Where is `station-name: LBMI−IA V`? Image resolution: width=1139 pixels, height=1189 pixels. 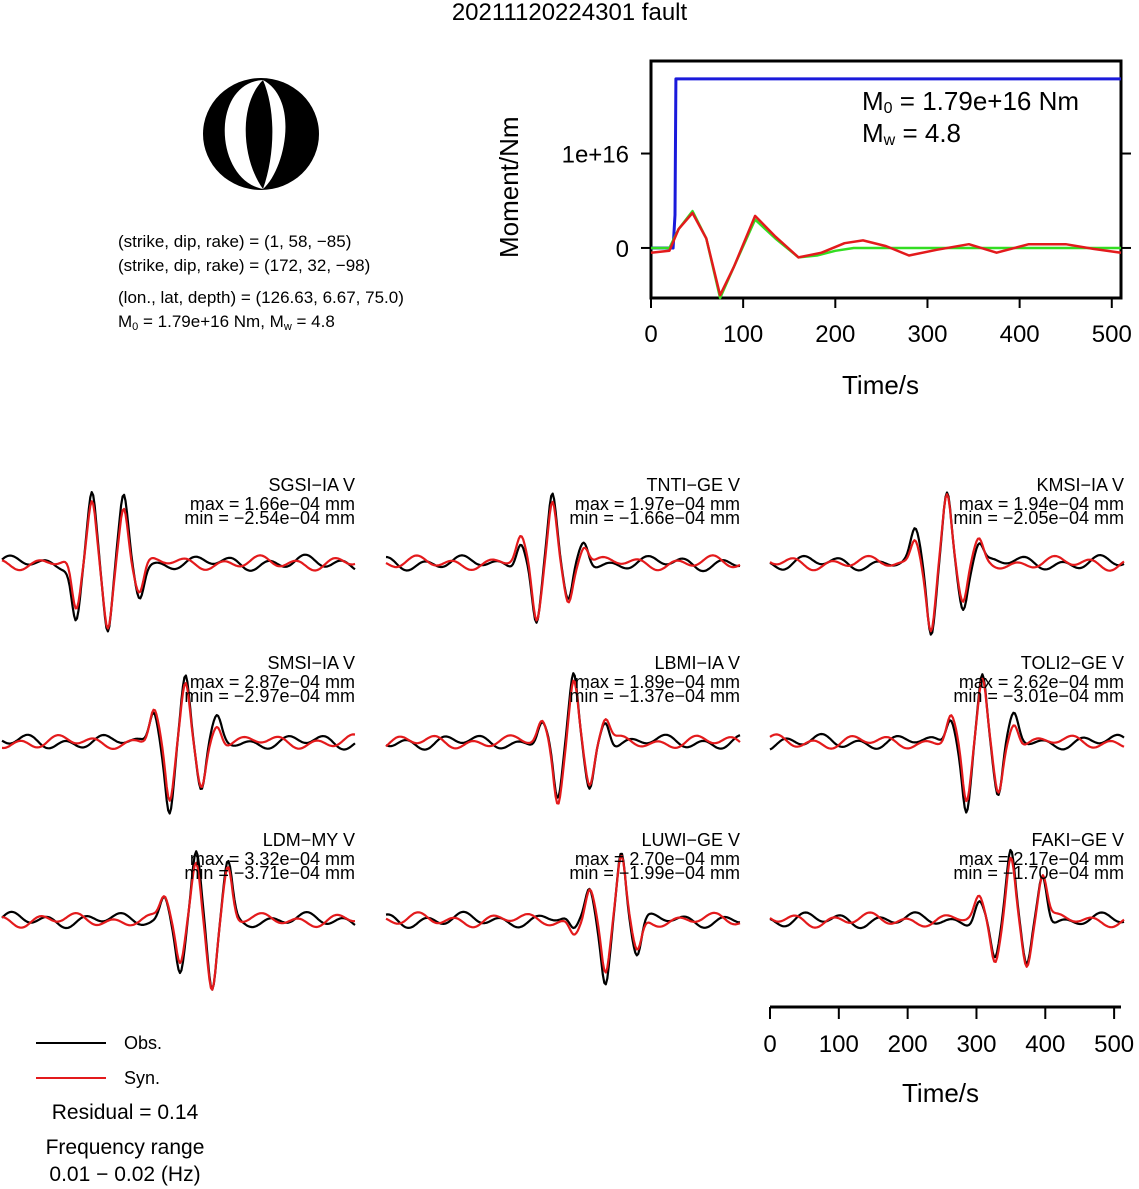
station-name: LBMI−IA V is located at coordinates (697, 663).